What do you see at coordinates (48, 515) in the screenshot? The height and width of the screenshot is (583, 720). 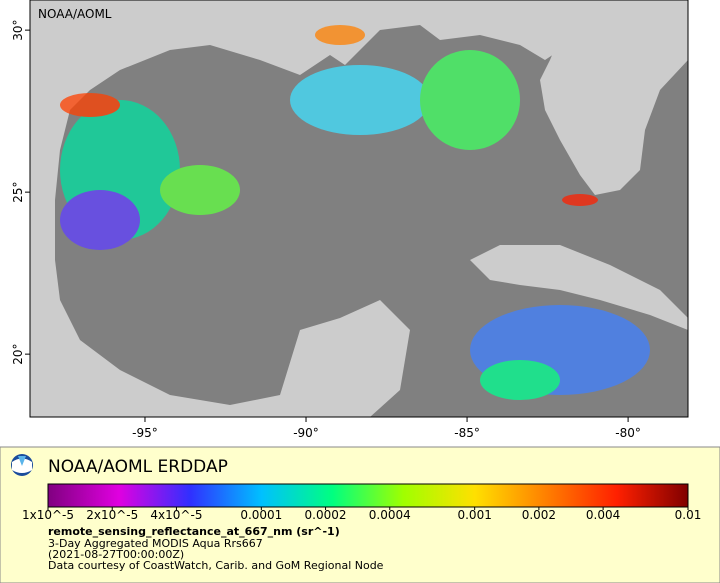 I see `colorbar-tick-label: 1x10^-5` at bounding box center [48, 515].